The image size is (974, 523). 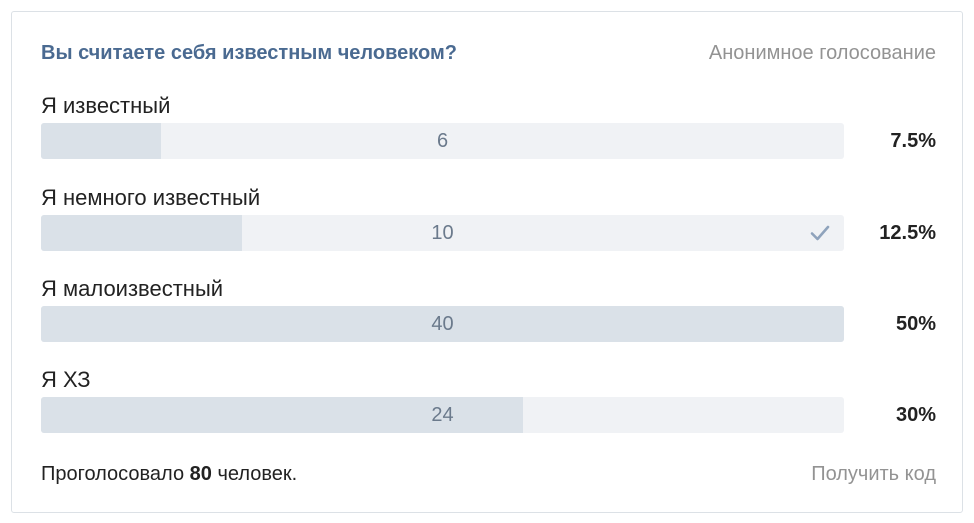 I want to click on poll-option-3: Я малоизвестный 40 50%, so click(x=488, y=314).